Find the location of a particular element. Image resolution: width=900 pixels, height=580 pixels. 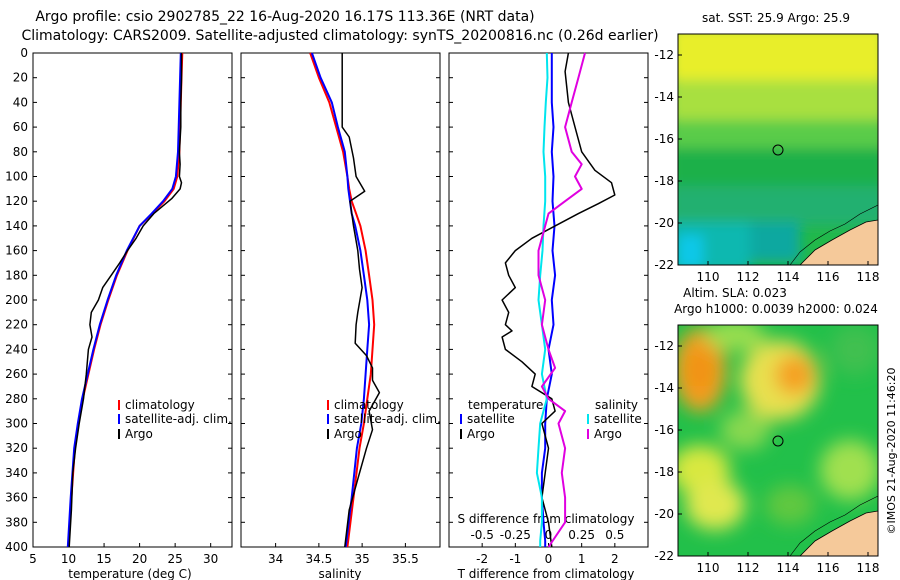

difference-series is located at coordinates (558, 300).